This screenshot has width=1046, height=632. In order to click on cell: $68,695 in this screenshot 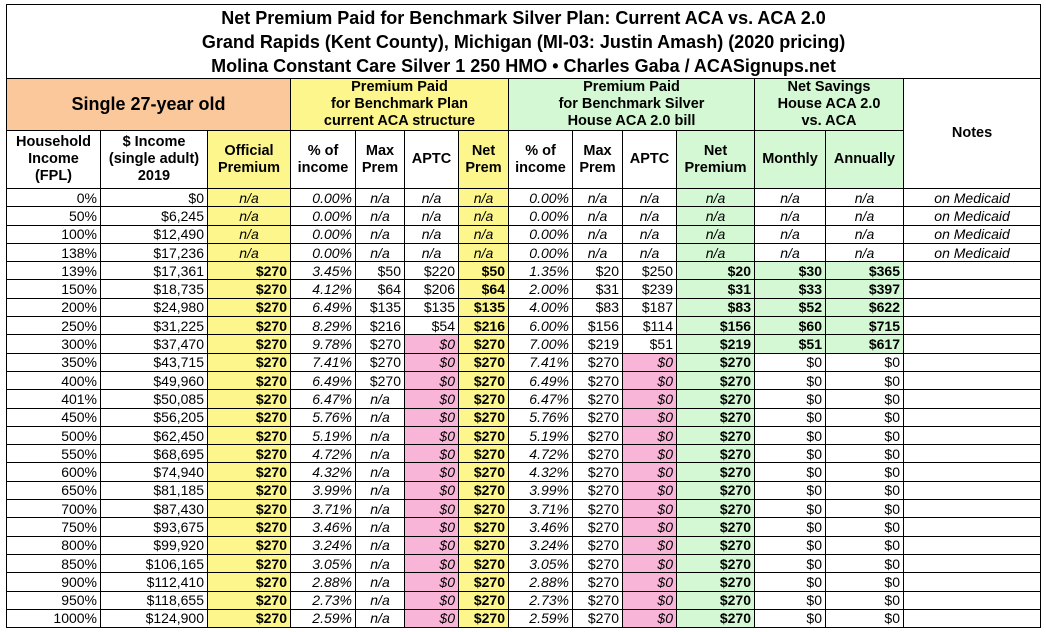, I will do `click(154, 454)`.